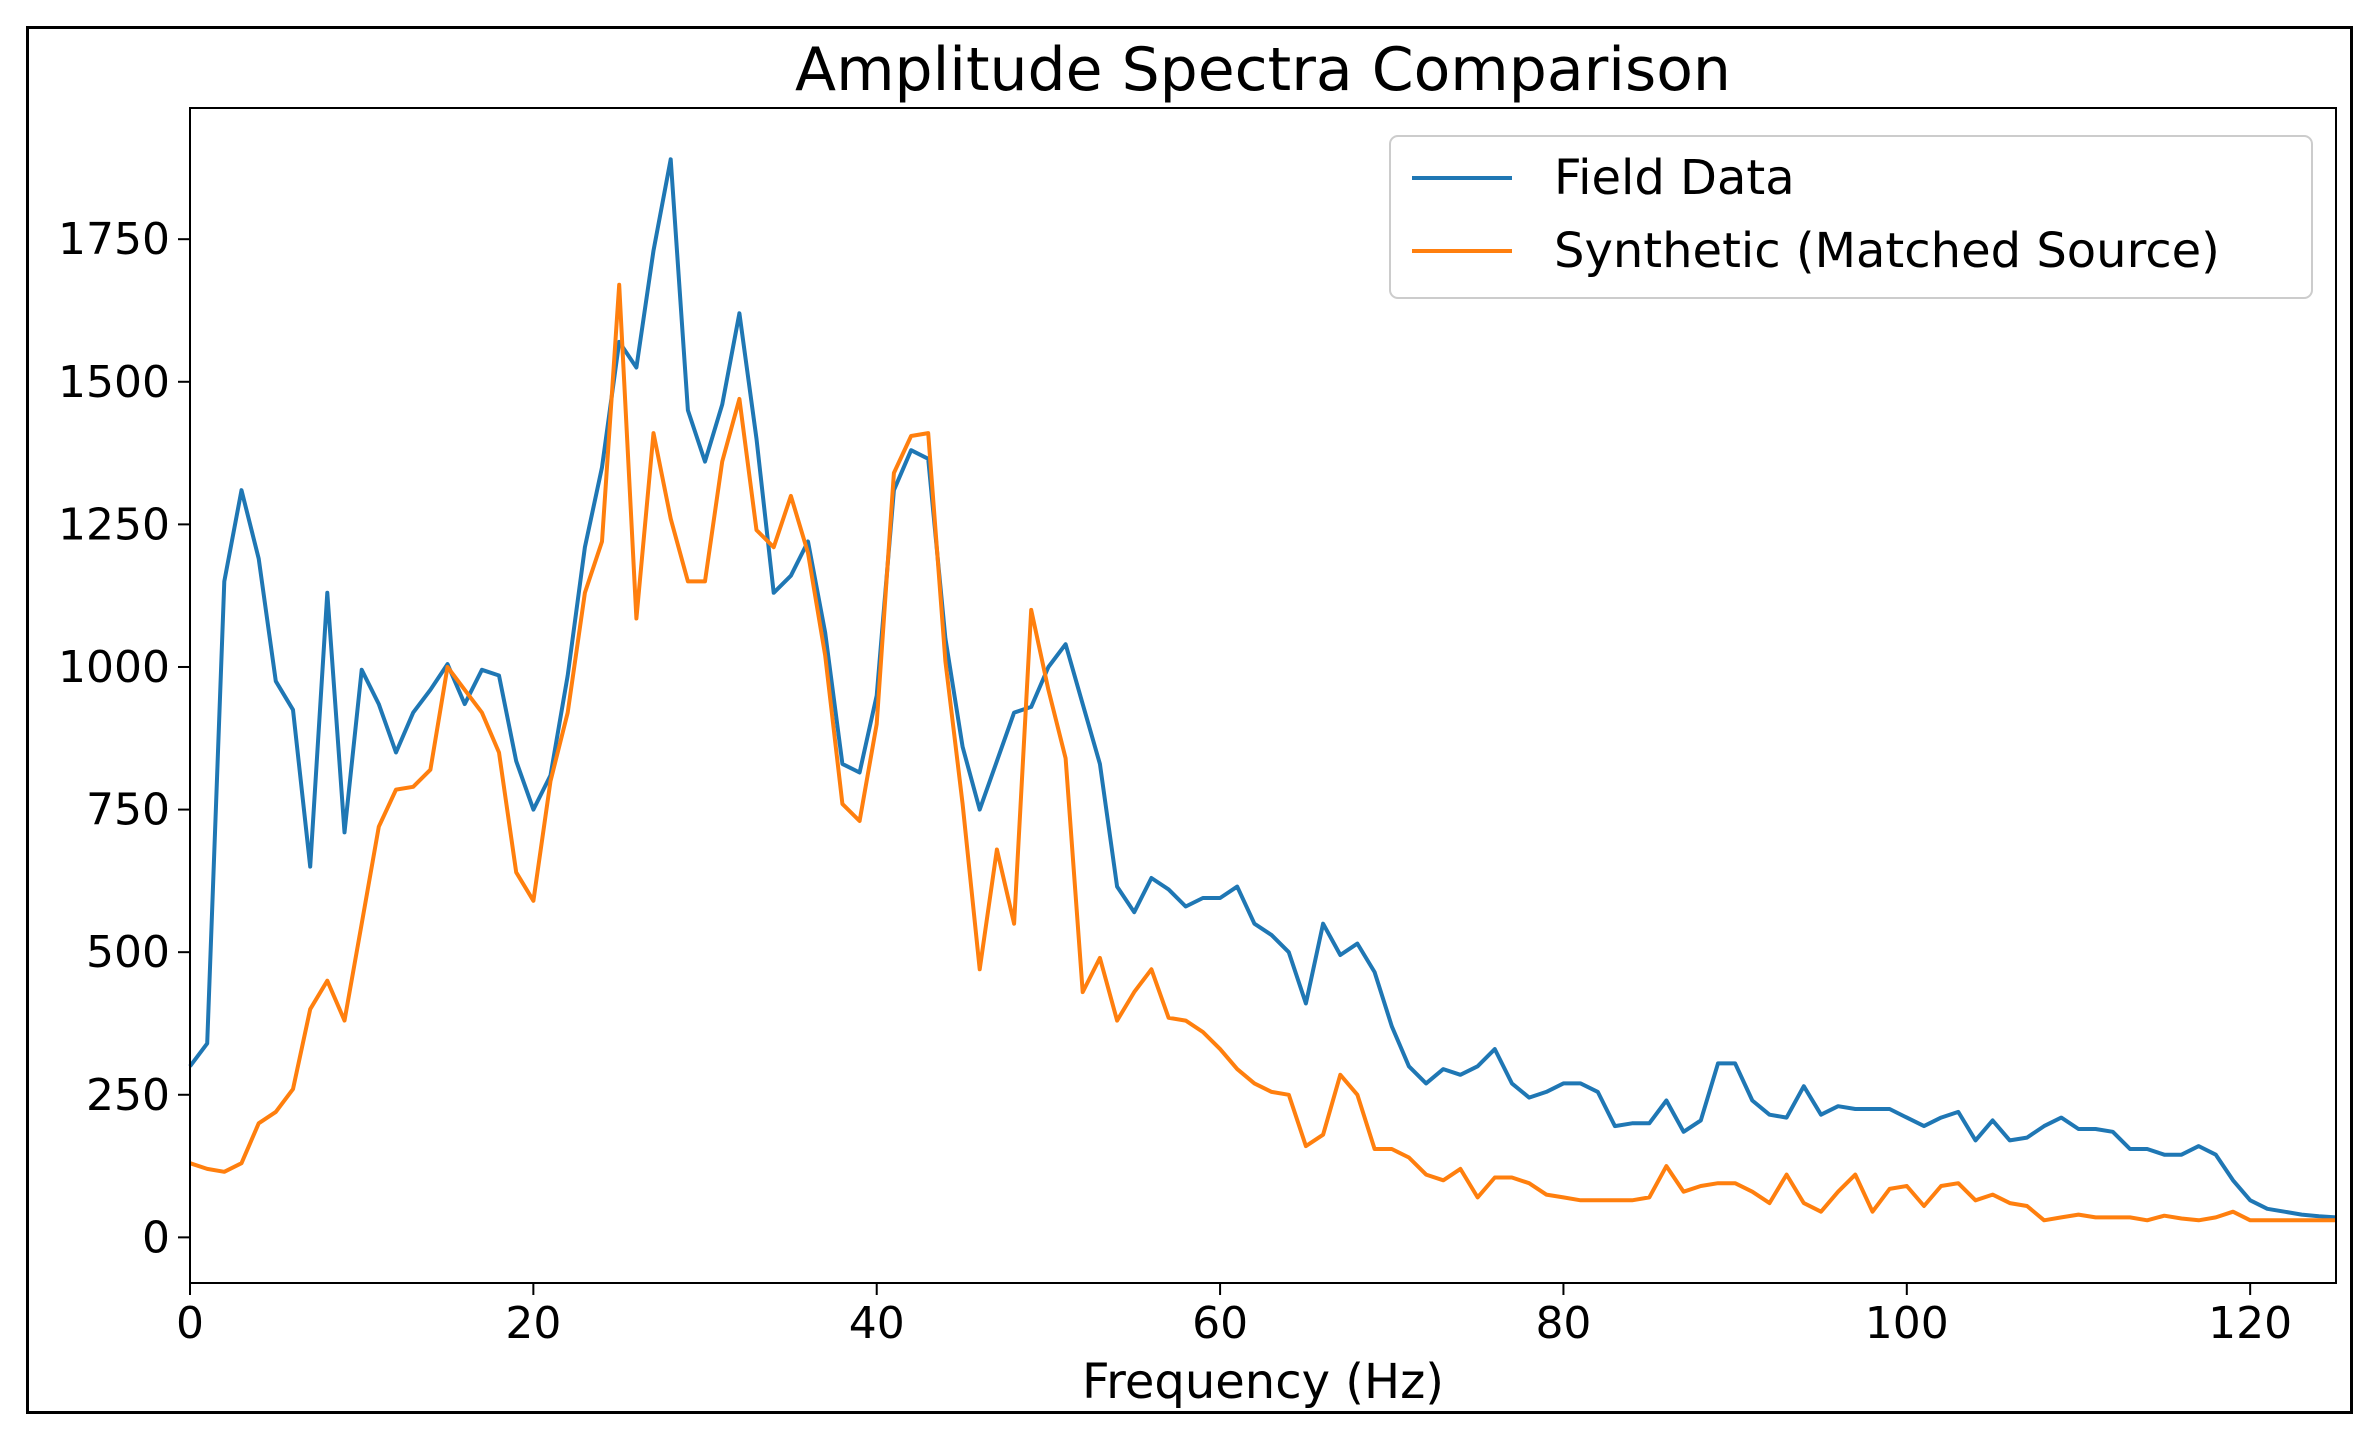  Describe the element at coordinates (1220, 1323) in the screenshot. I see `x-tick-label: 60` at that location.